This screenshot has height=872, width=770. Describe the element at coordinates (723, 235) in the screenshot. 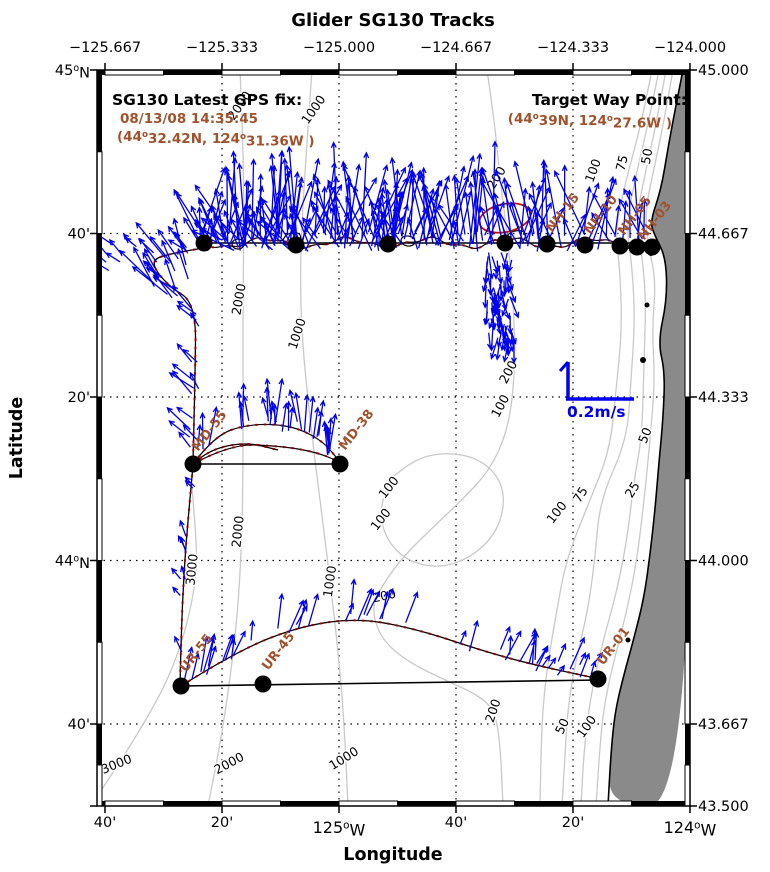

I see `tick-label-right: 44.667` at that location.